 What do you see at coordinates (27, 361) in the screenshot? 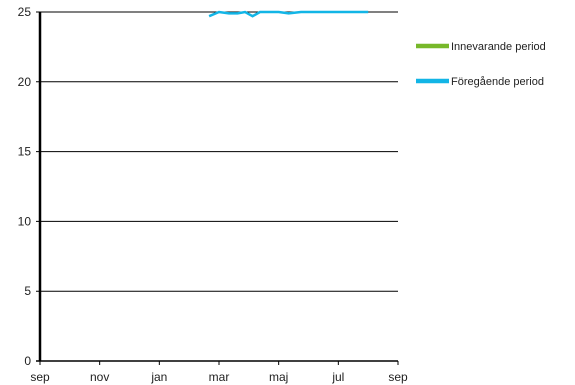
I see `y-tick-label: 0` at bounding box center [27, 361].